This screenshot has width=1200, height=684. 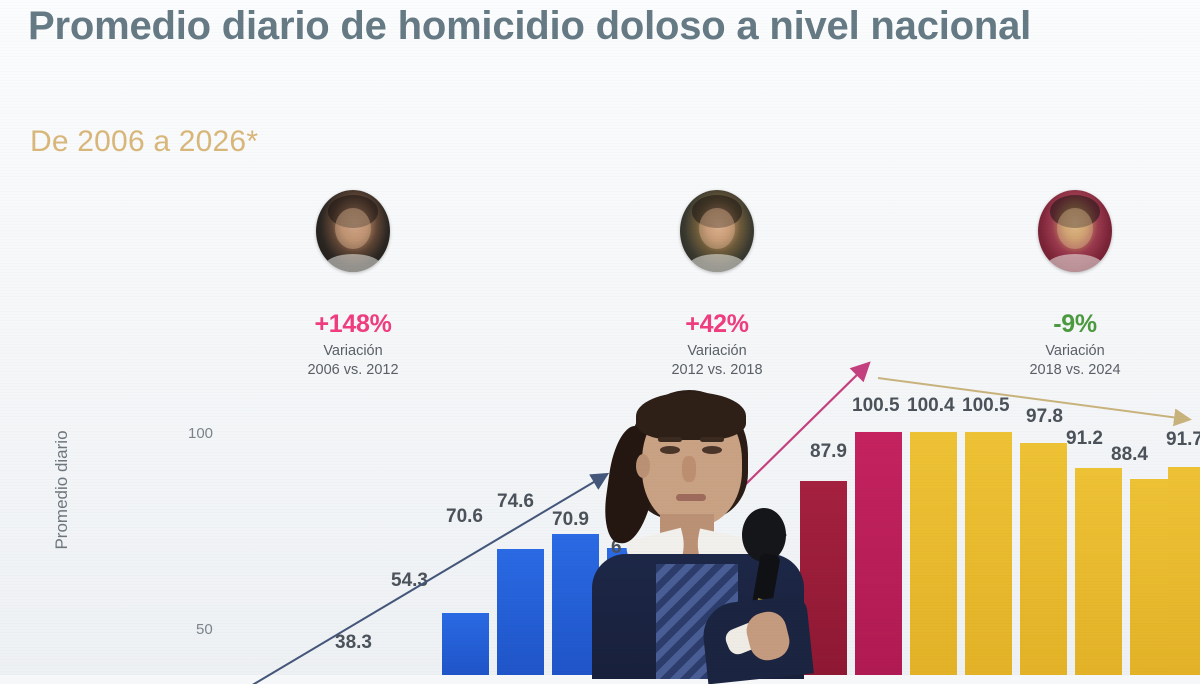 I want to click on variation-caption-pena-nieto: Variación 2012 vs. 2018, so click(x=717, y=361).